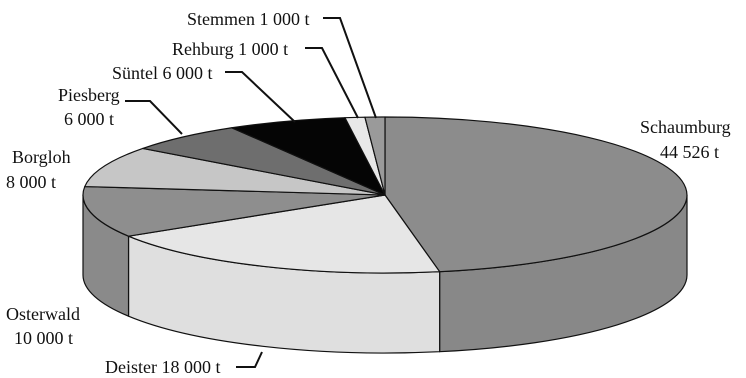  What do you see at coordinates (89, 95) in the screenshot?
I see `slice-label-piesberg-name: Piesberg` at bounding box center [89, 95].